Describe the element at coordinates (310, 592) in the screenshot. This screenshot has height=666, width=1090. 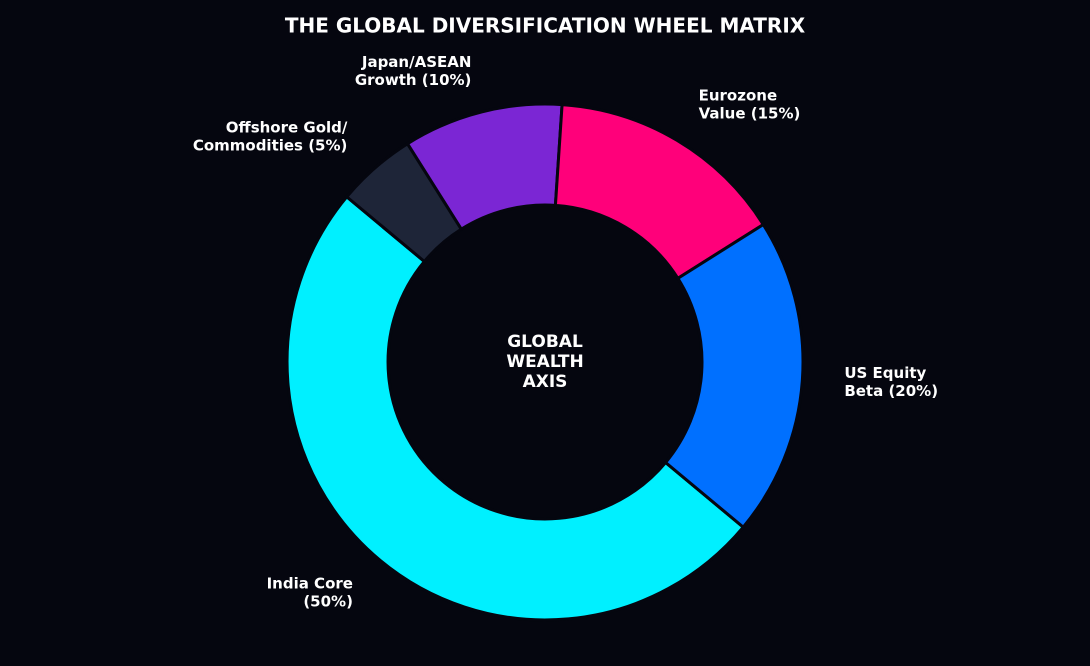
I see `segment-label: India Core (50%)` at that location.